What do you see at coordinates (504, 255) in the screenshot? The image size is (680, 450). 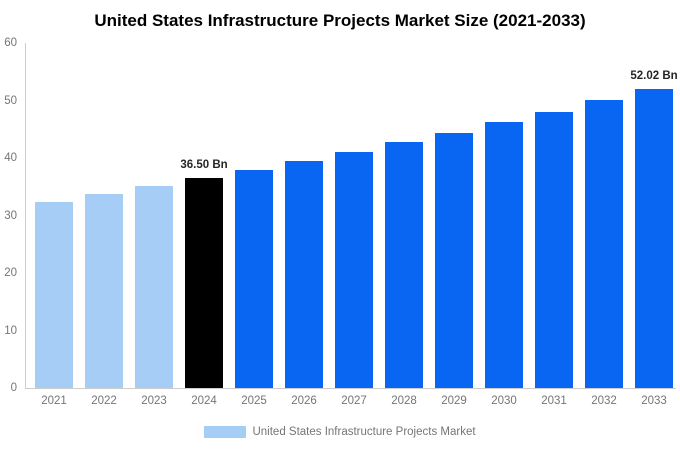 I see `bar-2030` at bounding box center [504, 255].